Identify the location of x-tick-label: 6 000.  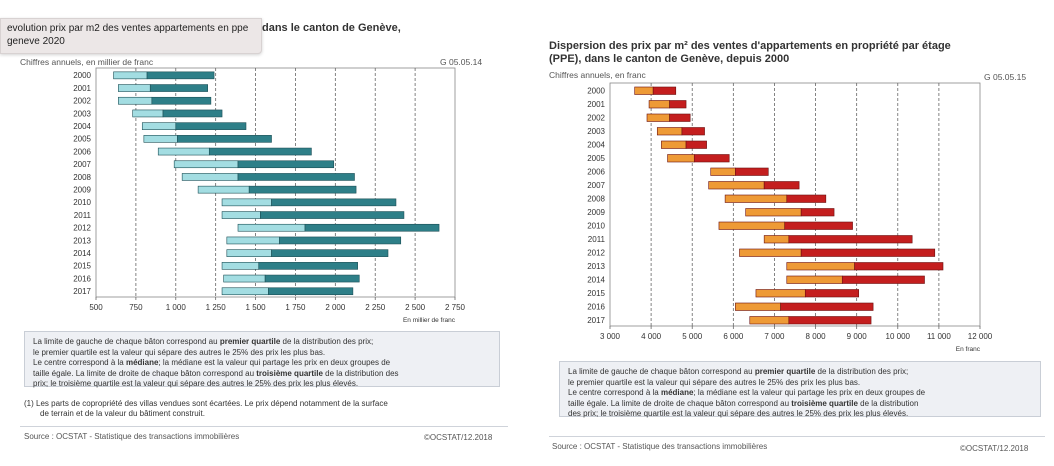
(733, 336).